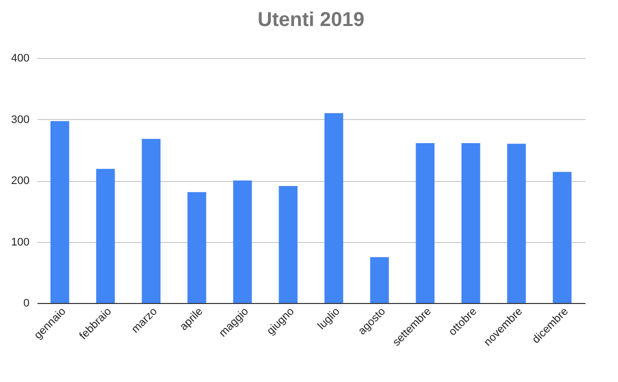 The width and height of the screenshot is (618, 382). Describe the element at coordinates (311, 20) in the screenshot. I see `chart-title: Utenti 2019` at that location.